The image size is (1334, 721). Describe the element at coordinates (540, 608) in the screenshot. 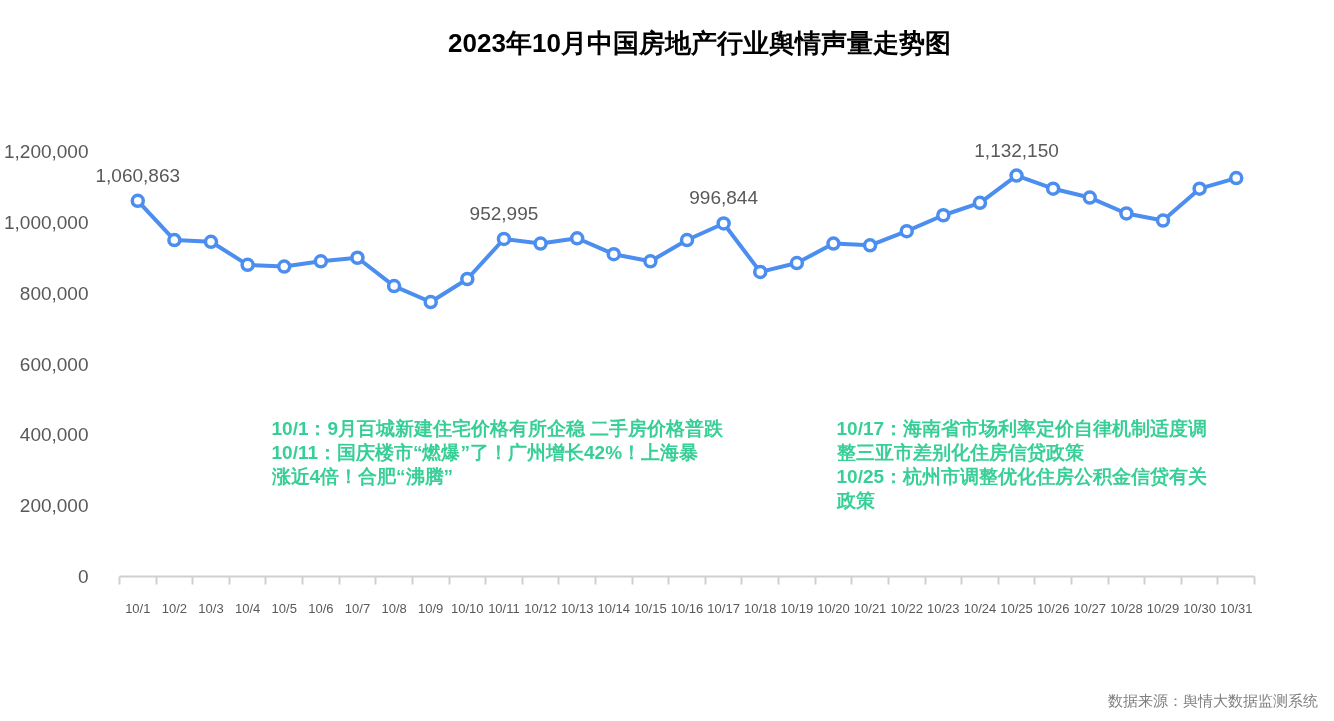

I see `x-tick-label: 10/12` at that location.